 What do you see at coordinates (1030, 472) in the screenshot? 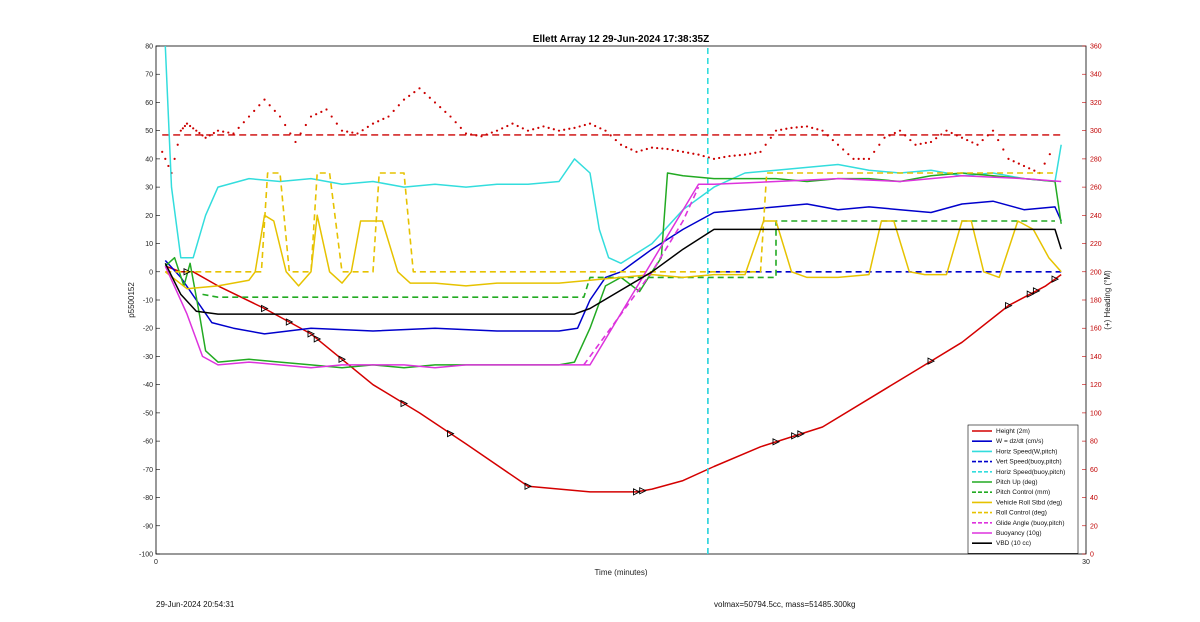
I see `legend-entry: Horiz Speed(buoy,pitch)` at bounding box center [1030, 472].